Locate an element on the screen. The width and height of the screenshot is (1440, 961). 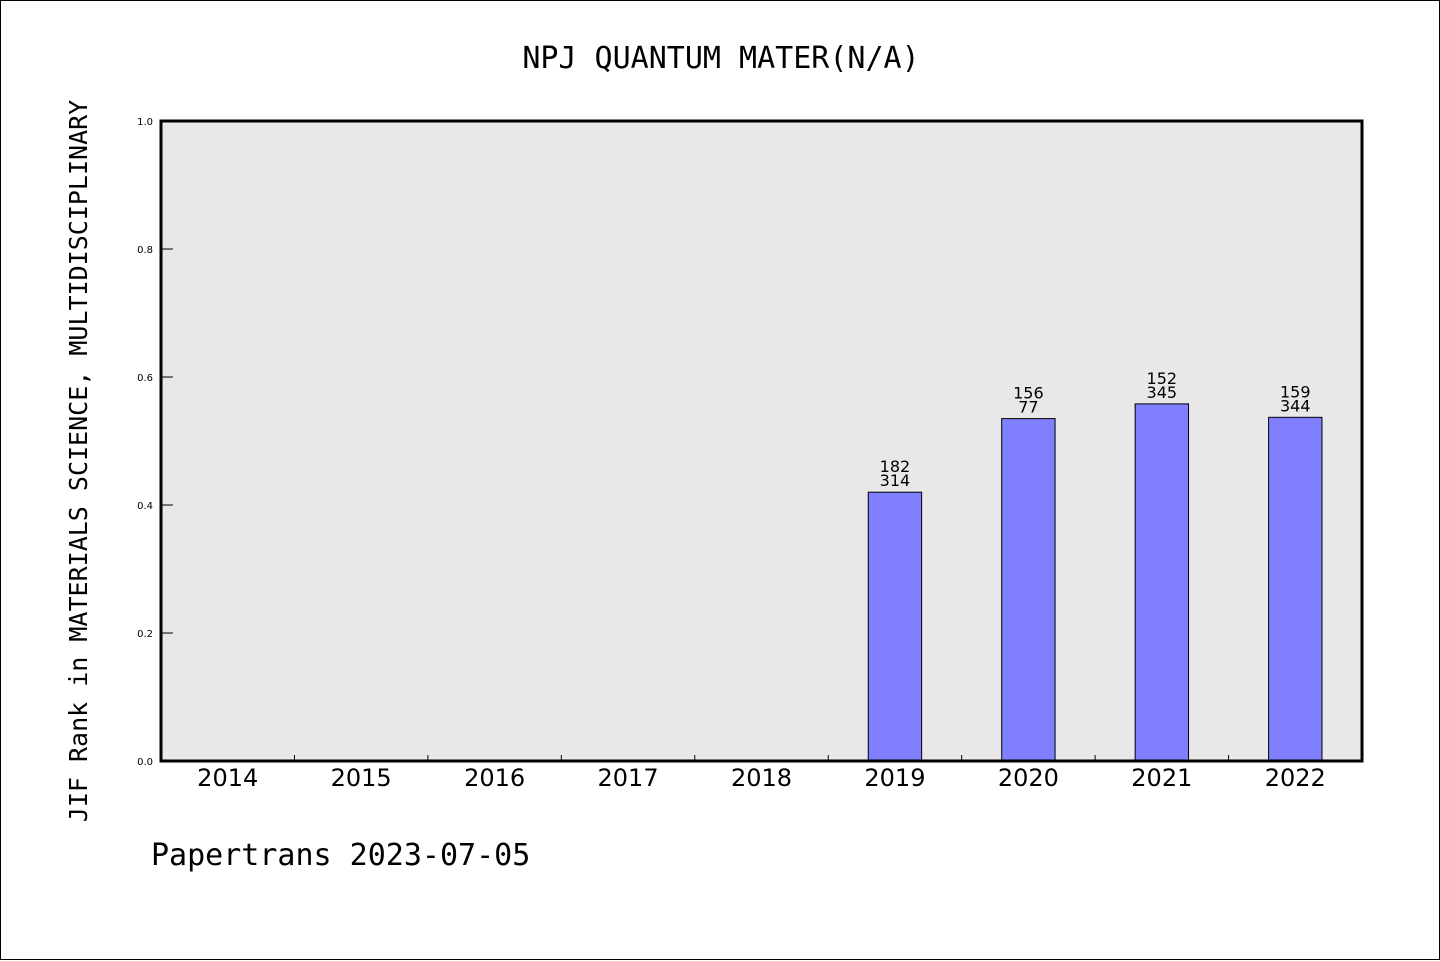
x-tick-label: 2018 is located at coordinates (761, 778).